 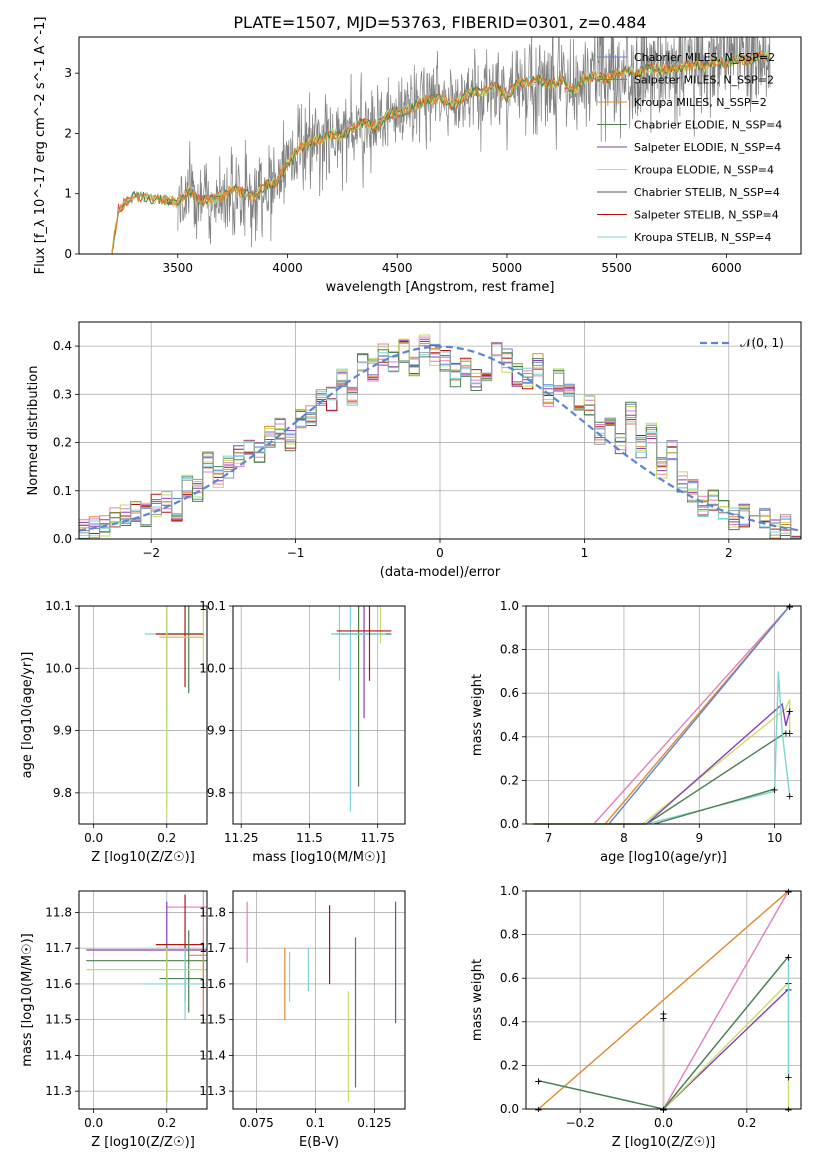 What do you see at coordinates (296, 553) in the screenshot?
I see `x-tick-label: −1` at bounding box center [296, 553].